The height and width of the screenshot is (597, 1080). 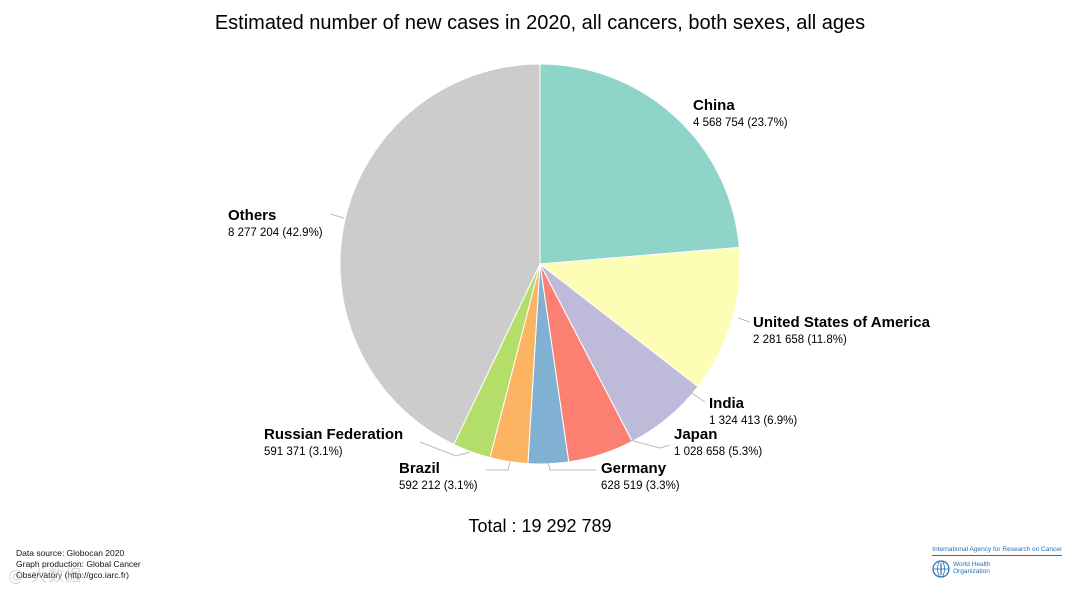 I want to click on slice-label-name: Russian Federation, so click(x=333, y=434).